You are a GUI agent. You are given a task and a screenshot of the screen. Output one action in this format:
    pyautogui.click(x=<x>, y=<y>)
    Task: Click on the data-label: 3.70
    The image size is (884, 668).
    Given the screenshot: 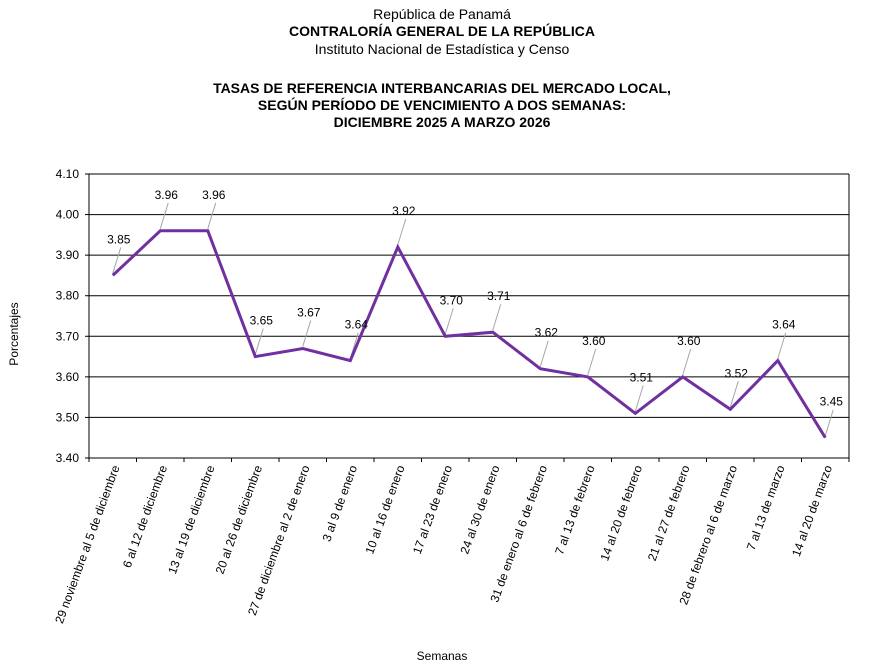 What is the action you would take?
    pyautogui.click(x=452, y=300)
    